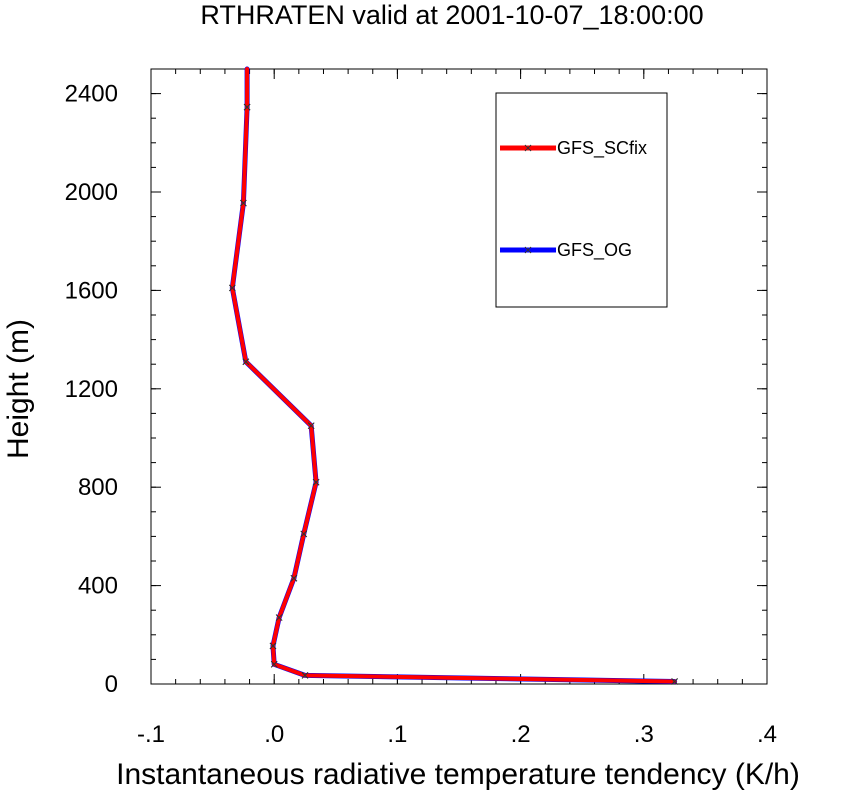 This screenshot has height=796, width=857. I want to click on legend-box, so click(581, 200).